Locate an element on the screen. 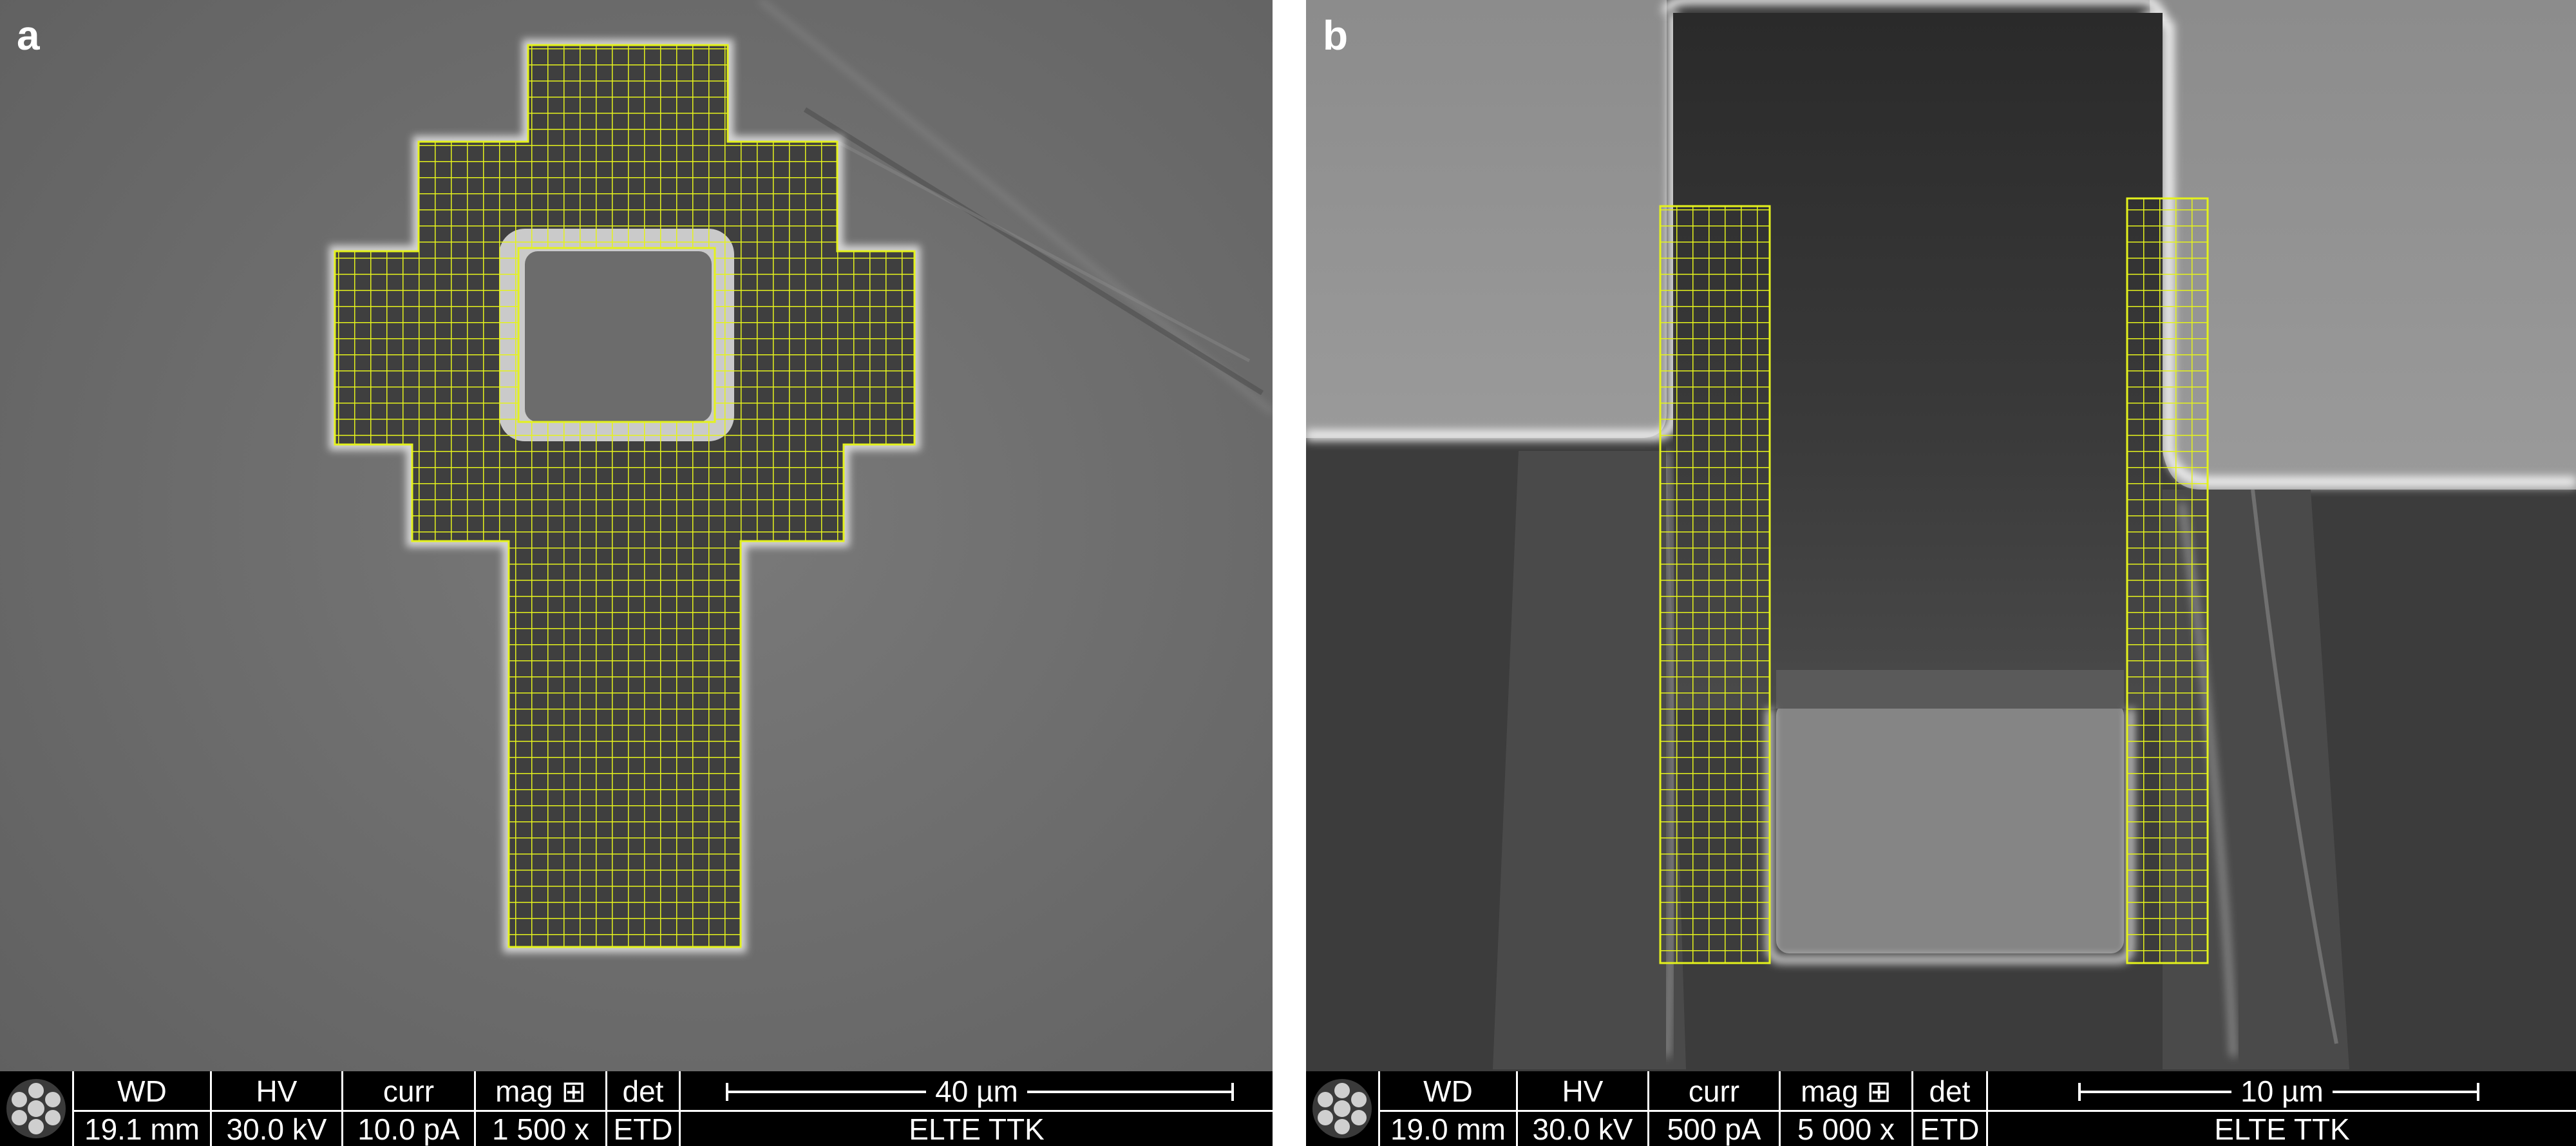  scale-cell: 40 µm ELTE TTK is located at coordinates (976, 1108).